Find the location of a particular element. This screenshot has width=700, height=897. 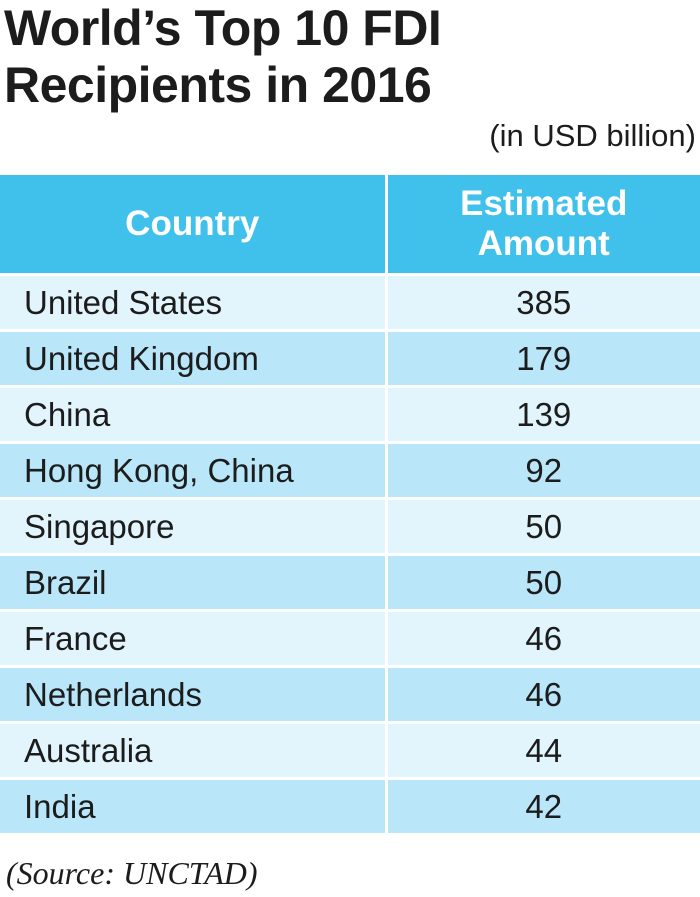

table-row: Brazil 50 is located at coordinates (350, 582).